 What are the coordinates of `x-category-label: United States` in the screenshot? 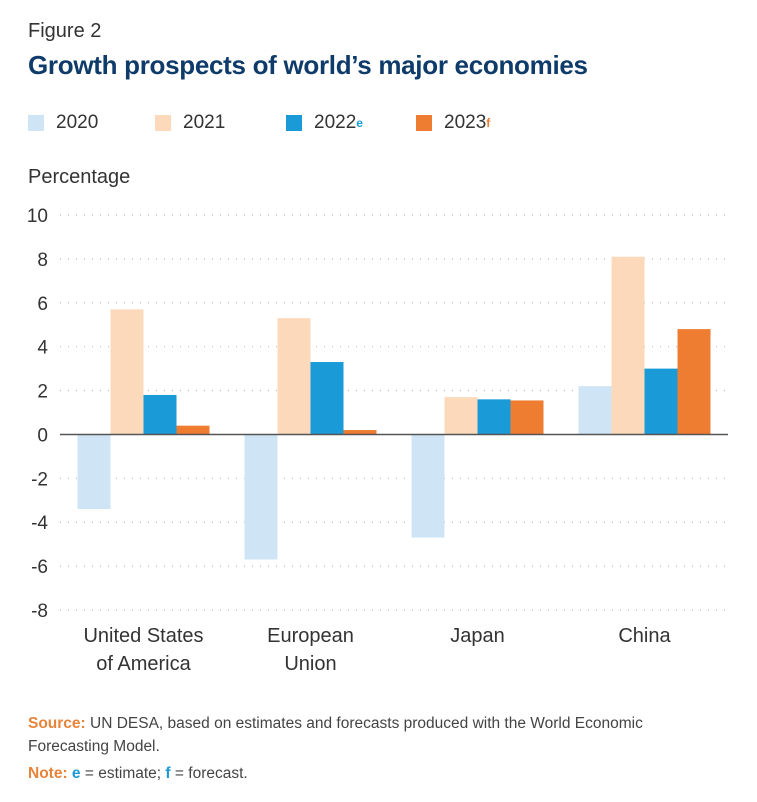 It's located at (143, 636).